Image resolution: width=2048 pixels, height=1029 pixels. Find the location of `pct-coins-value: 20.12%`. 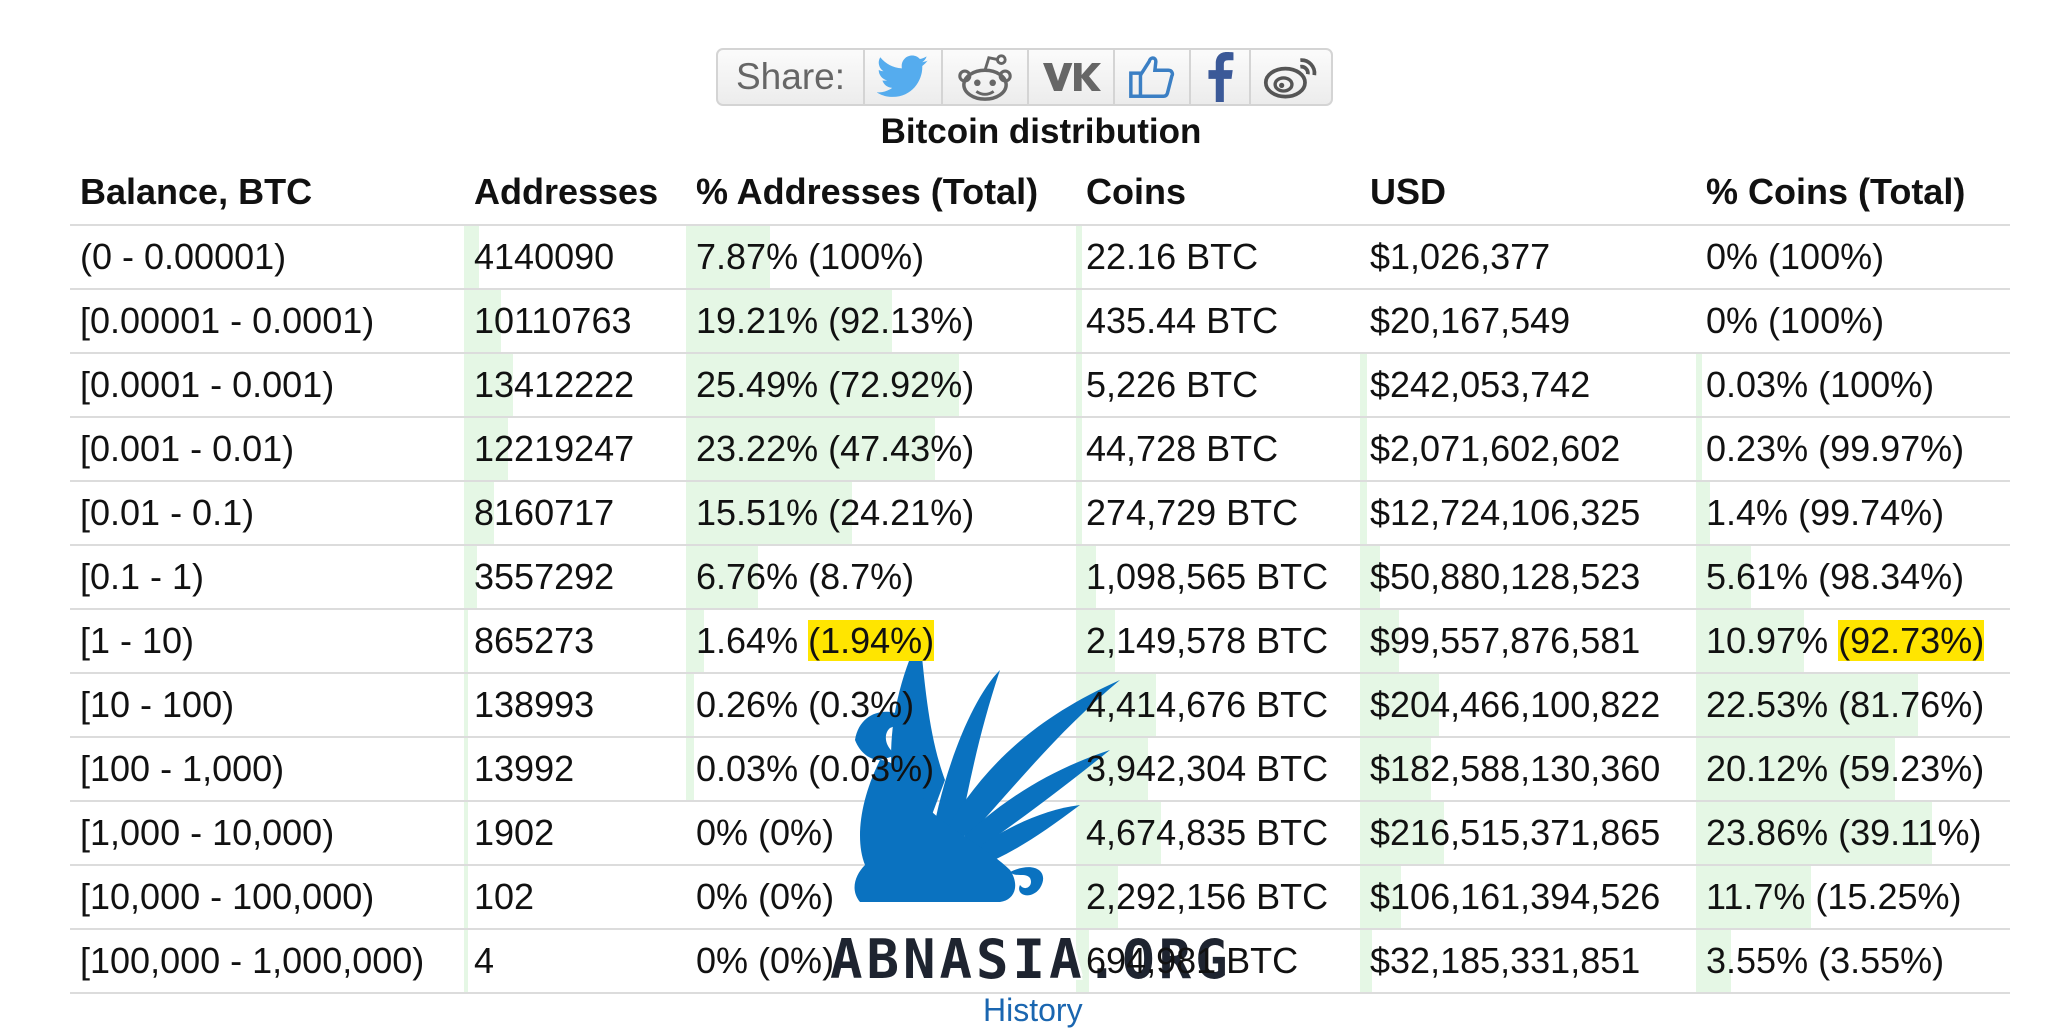

pct-coins-value: 20.12% is located at coordinates (1767, 768).